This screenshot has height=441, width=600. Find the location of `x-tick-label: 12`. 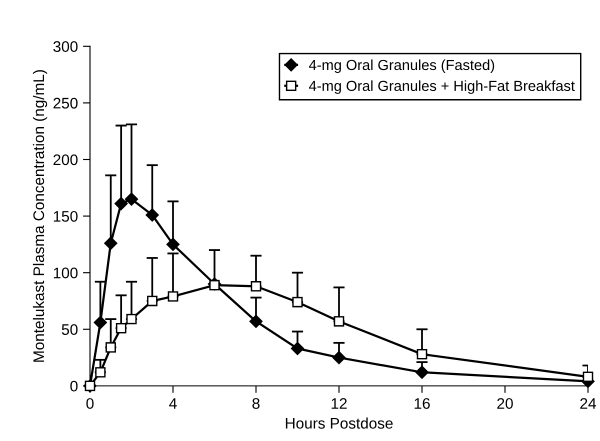

x-tick-label: 12 is located at coordinates (339, 403).